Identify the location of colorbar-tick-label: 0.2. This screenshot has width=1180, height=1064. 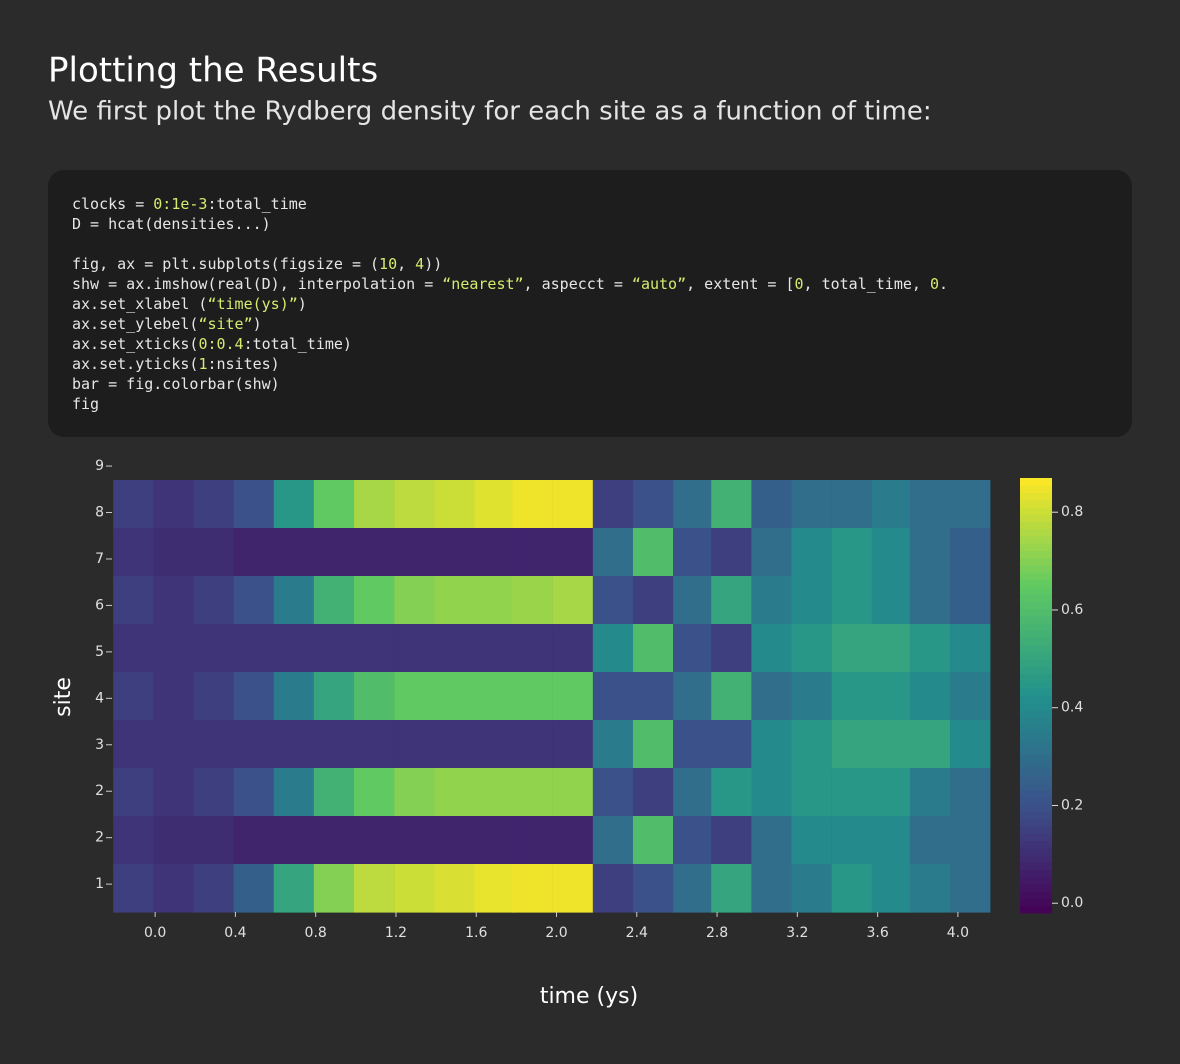
(1072, 805).